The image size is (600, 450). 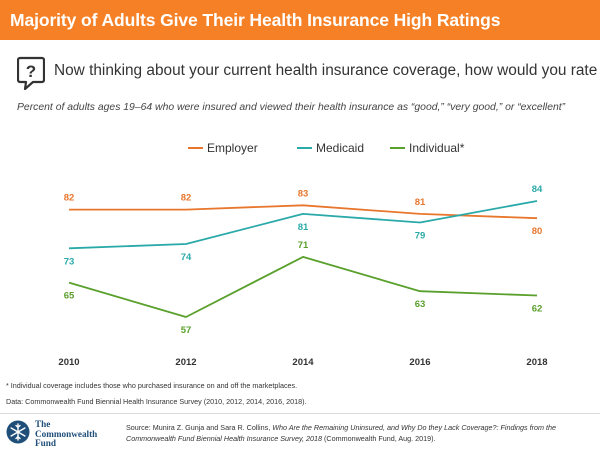 What do you see at coordinates (303, 193) in the screenshot?
I see `data-label-1-3: 83` at bounding box center [303, 193].